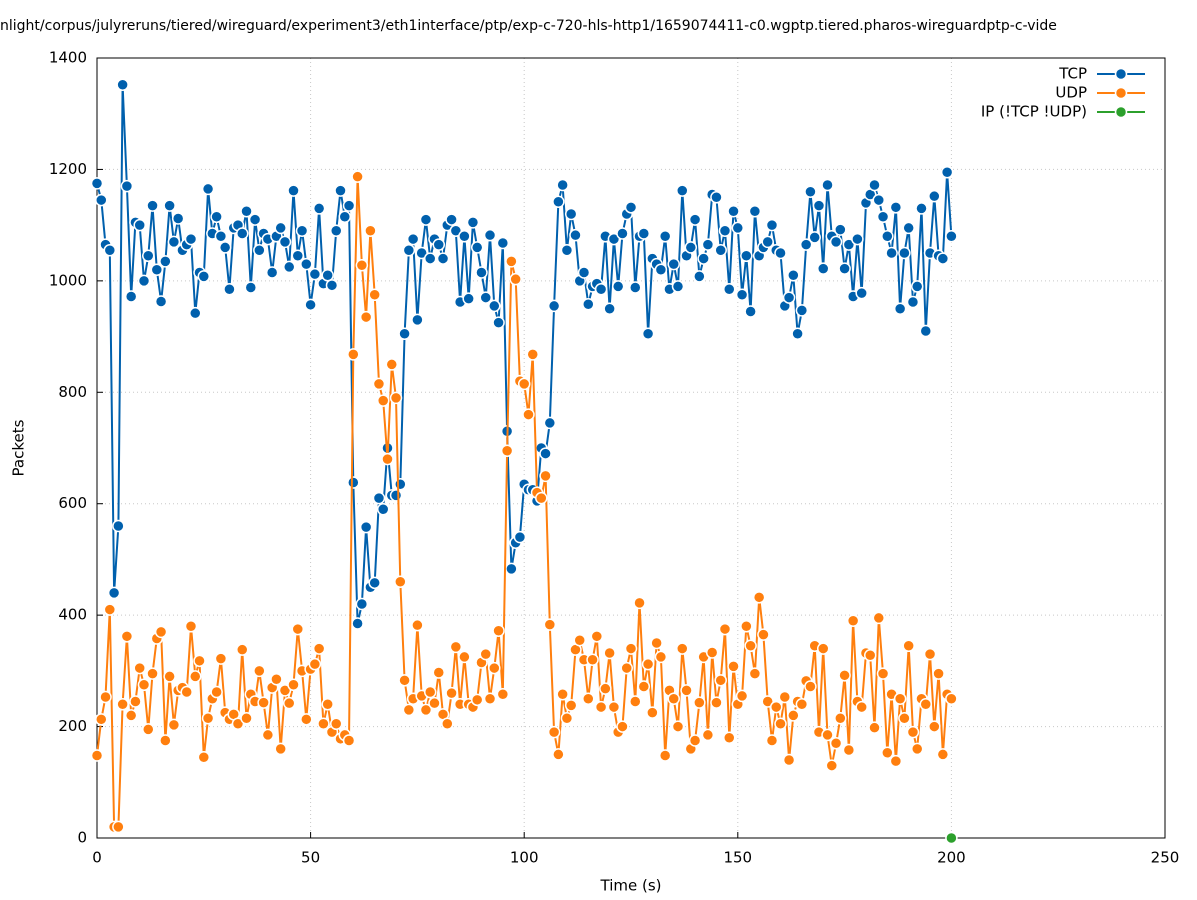 Image resolution: width=1197 pixels, height=900 pixels. I want to click on legend-marker, so click(1121, 93).